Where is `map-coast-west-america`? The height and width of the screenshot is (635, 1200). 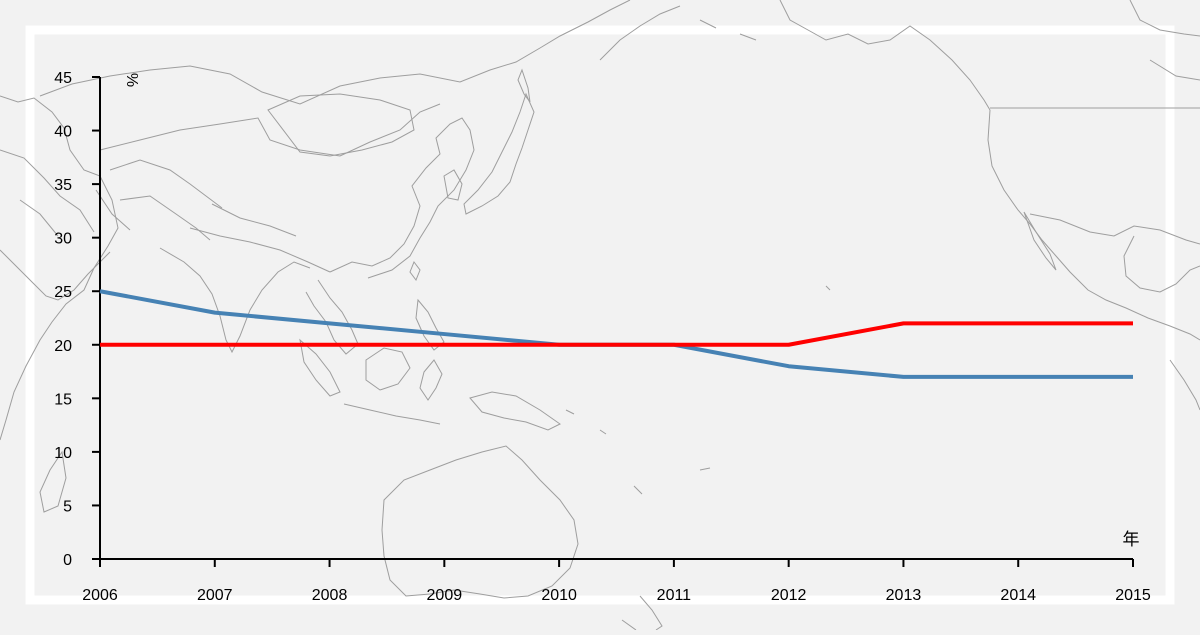 map-coast-west-america is located at coordinates (1093, 225).